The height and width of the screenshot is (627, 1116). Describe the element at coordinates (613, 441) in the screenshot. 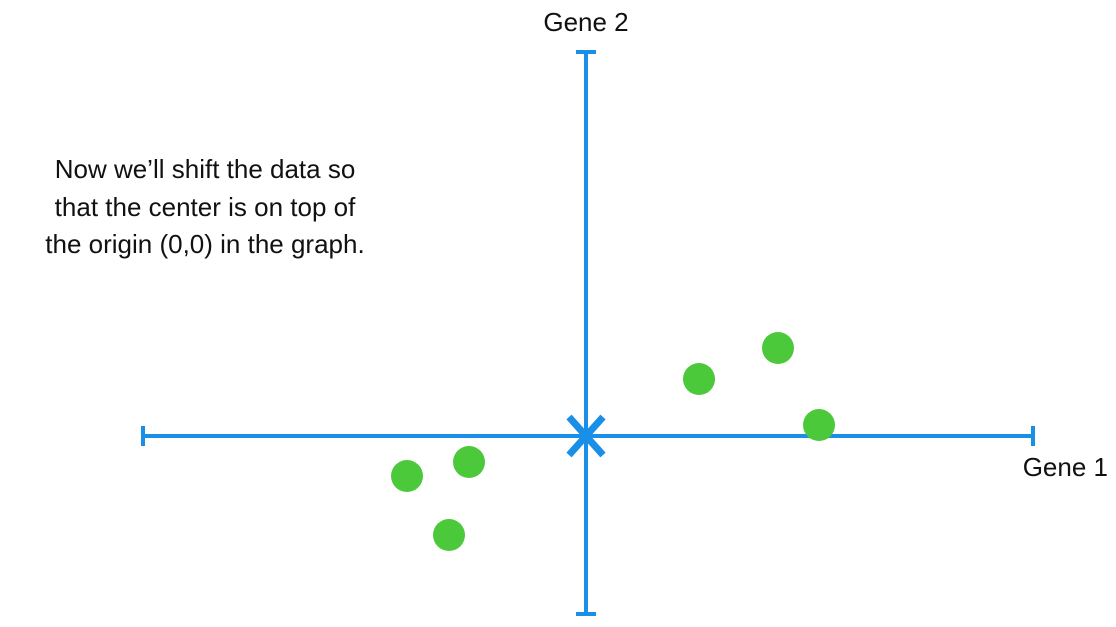

I see `points` at that location.